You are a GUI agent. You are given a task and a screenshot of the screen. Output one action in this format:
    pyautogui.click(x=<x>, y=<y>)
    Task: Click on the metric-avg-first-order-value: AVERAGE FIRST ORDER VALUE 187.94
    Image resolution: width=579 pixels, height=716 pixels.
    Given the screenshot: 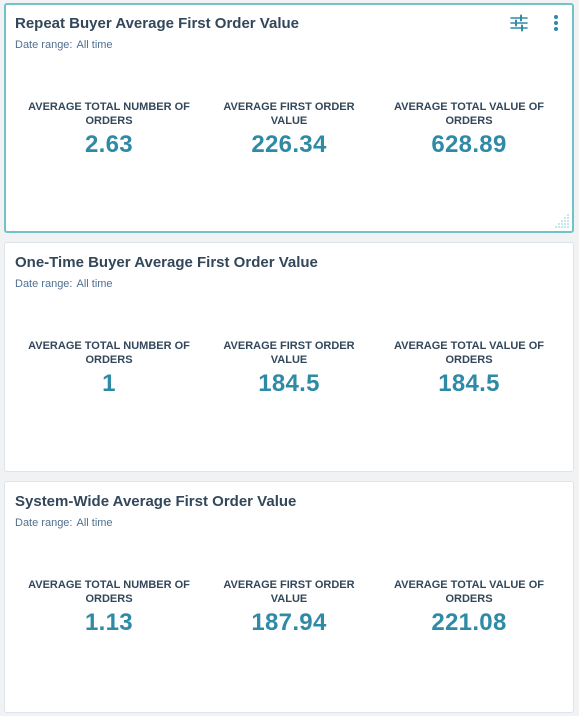 What is the action you would take?
    pyautogui.click(x=289, y=607)
    